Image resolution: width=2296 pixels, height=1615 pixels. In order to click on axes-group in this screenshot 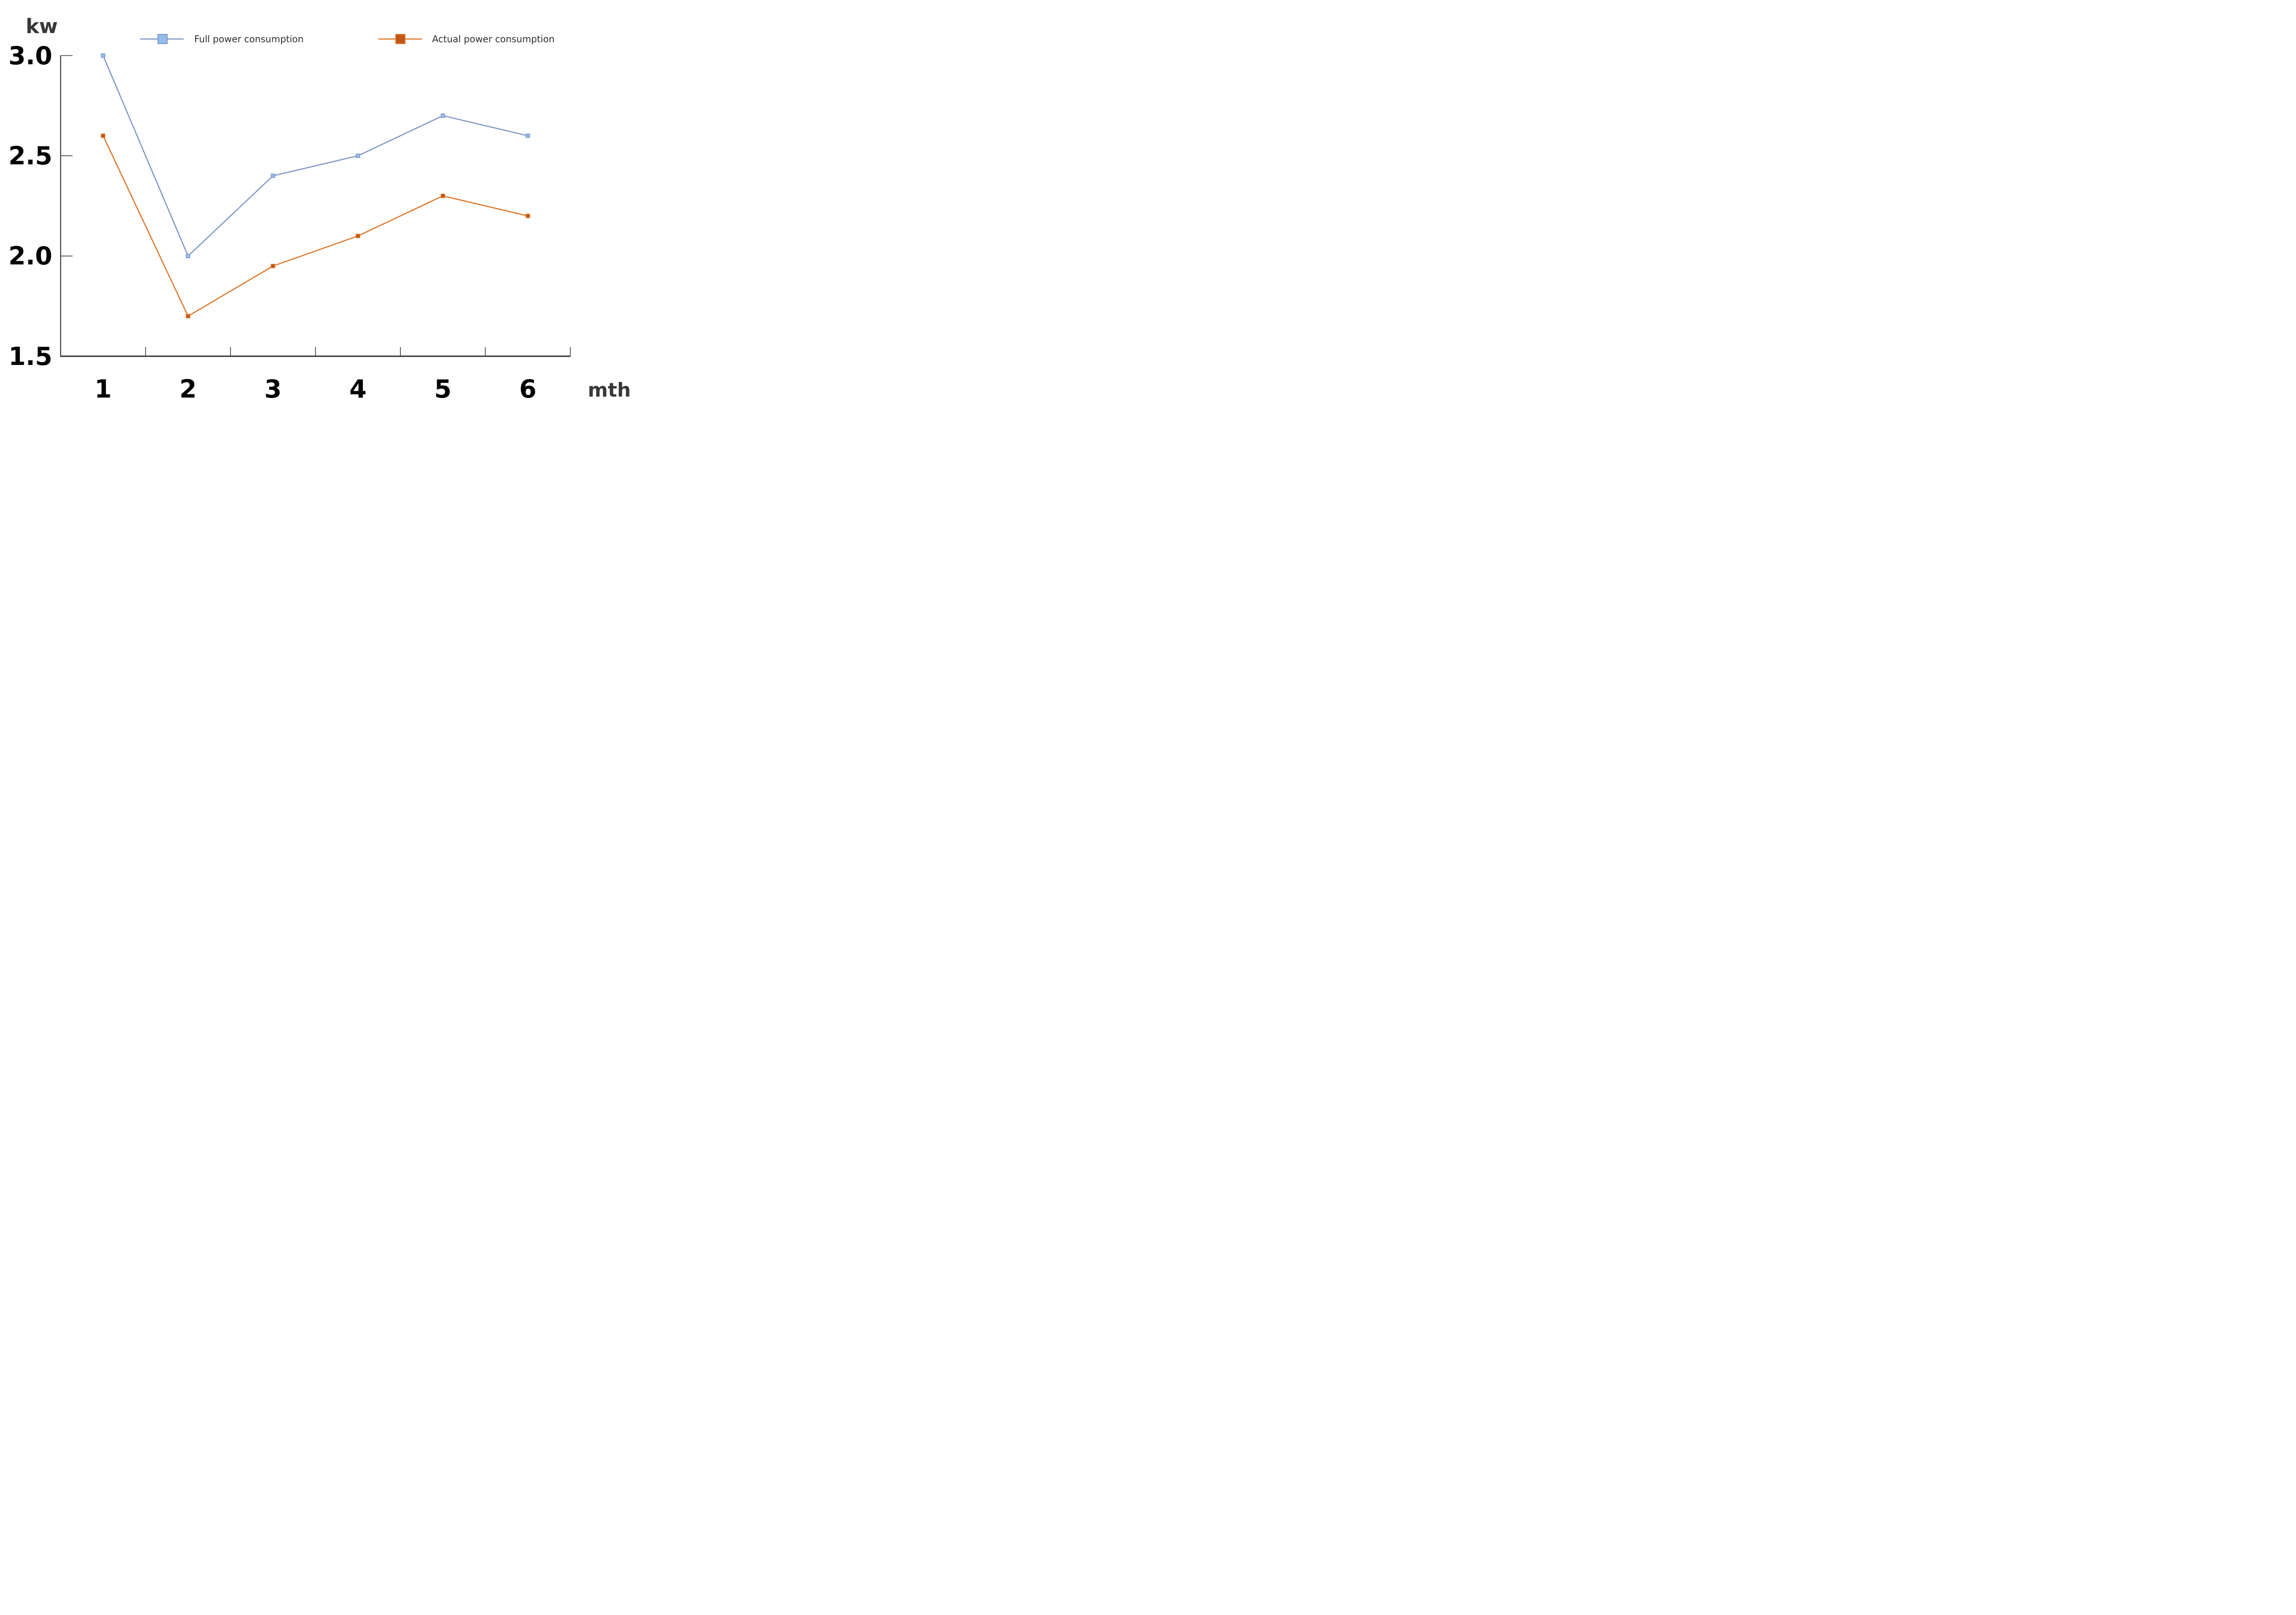, I will do `click(316, 206)`.